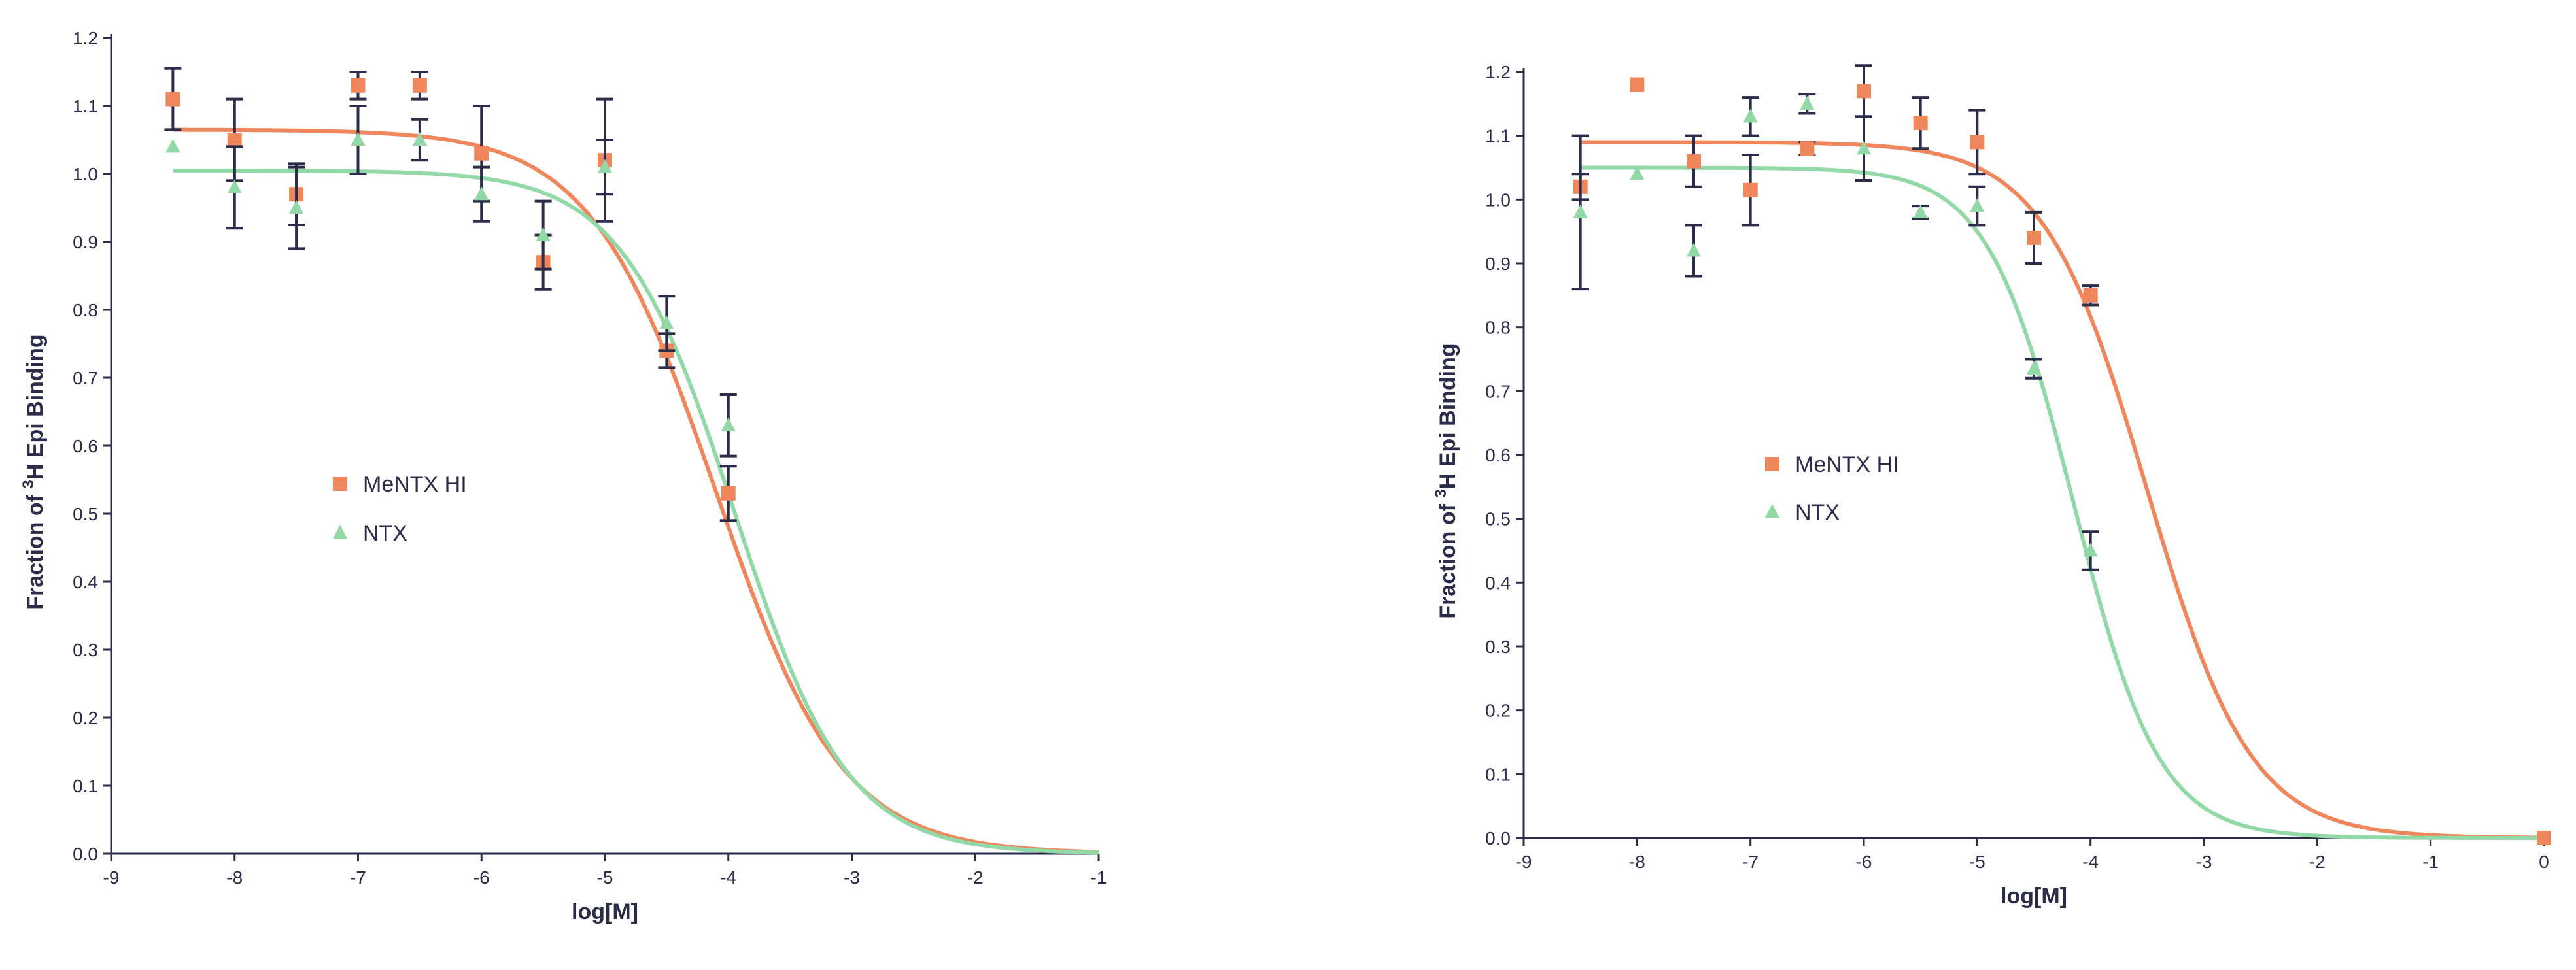 The height and width of the screenshot is (970, 2576). What do you see at coordinates (2544, 862) in the screenshot?
I see `x-tick-label: 0` at bounding box center [2544, 862].